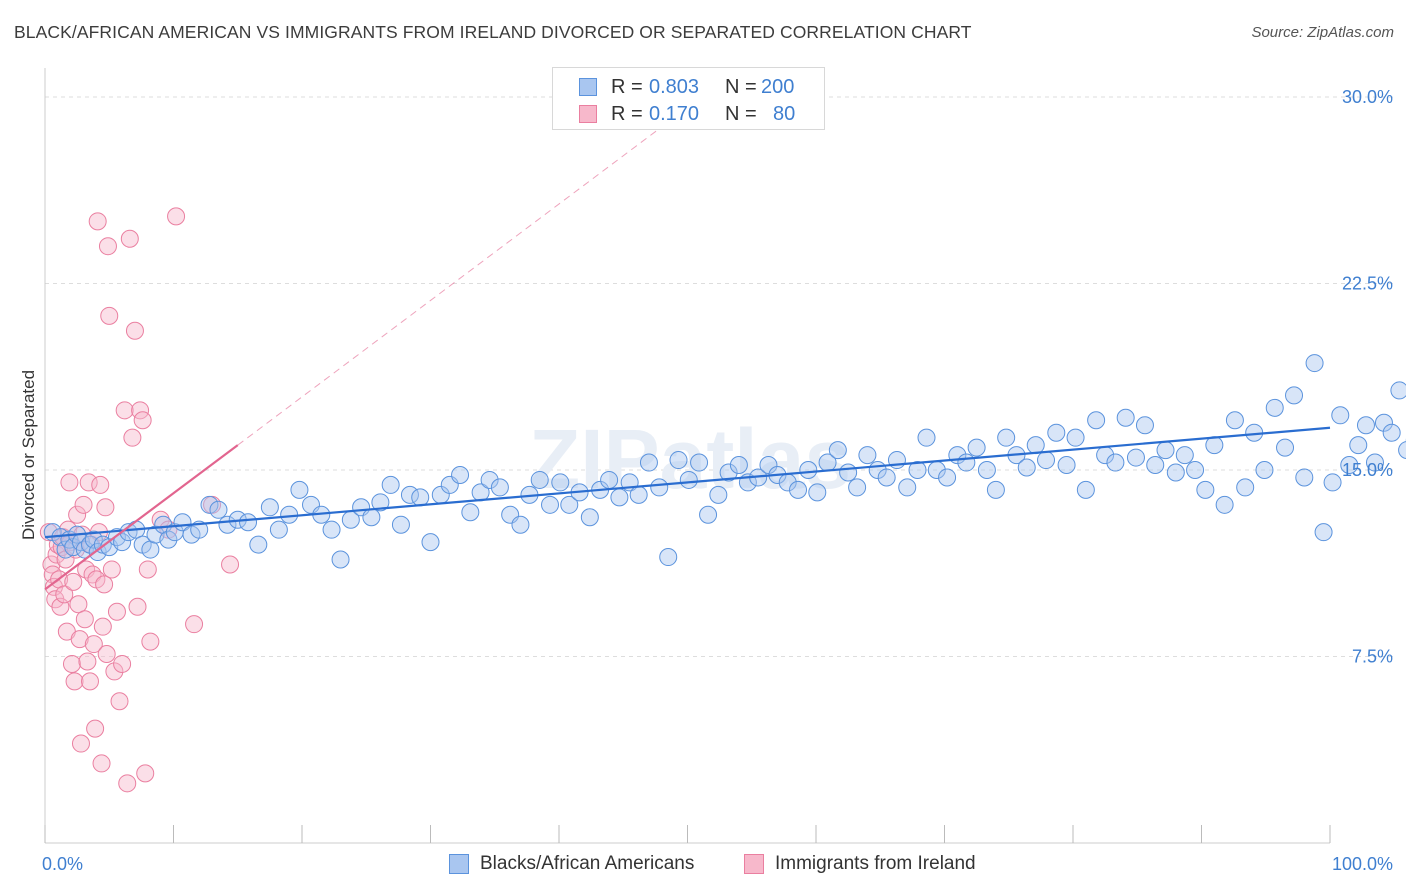  Describe the element at coordinates (741, 114) in the screenshot. I see `legend-n-label: N =` at that location.